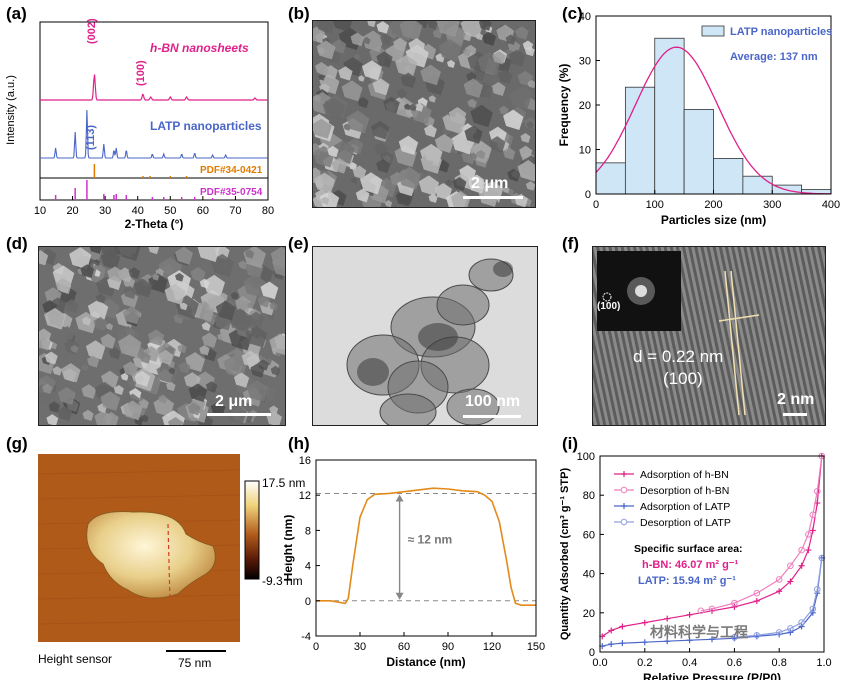 This screenshot has height=680, width=851. I want to click on height-xtick-label: 30, so click(360, 647).